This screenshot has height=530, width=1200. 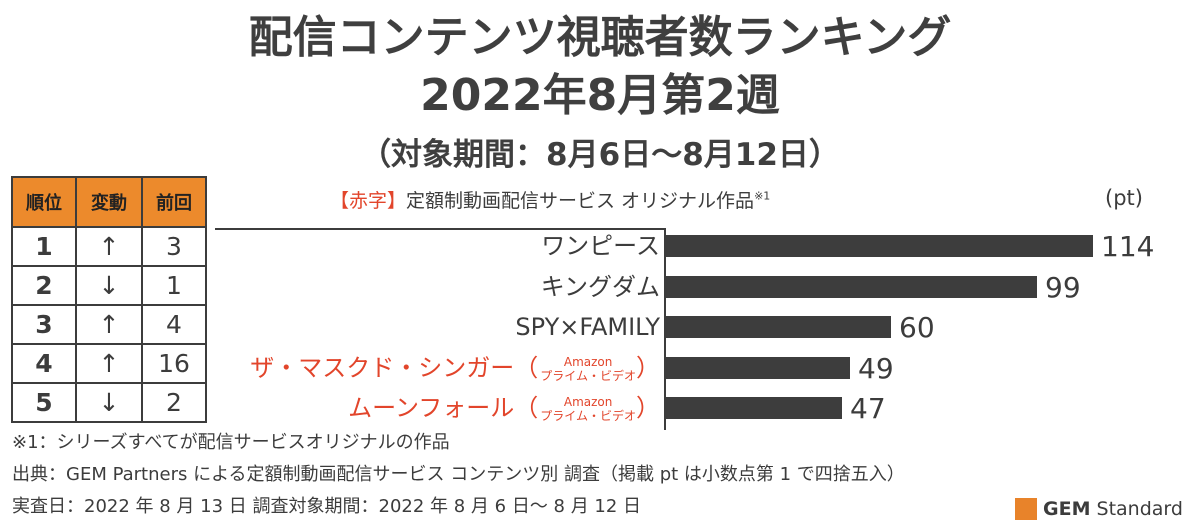 I want to click on table-row: 1 ↑ 3, so click(x=109, y=246).